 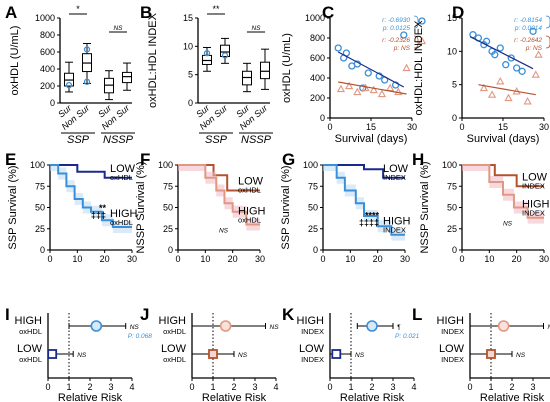 What do you see at coordinates (127, 77) in the screenshot?
I see `box-body` at bounding box center [127, 77].